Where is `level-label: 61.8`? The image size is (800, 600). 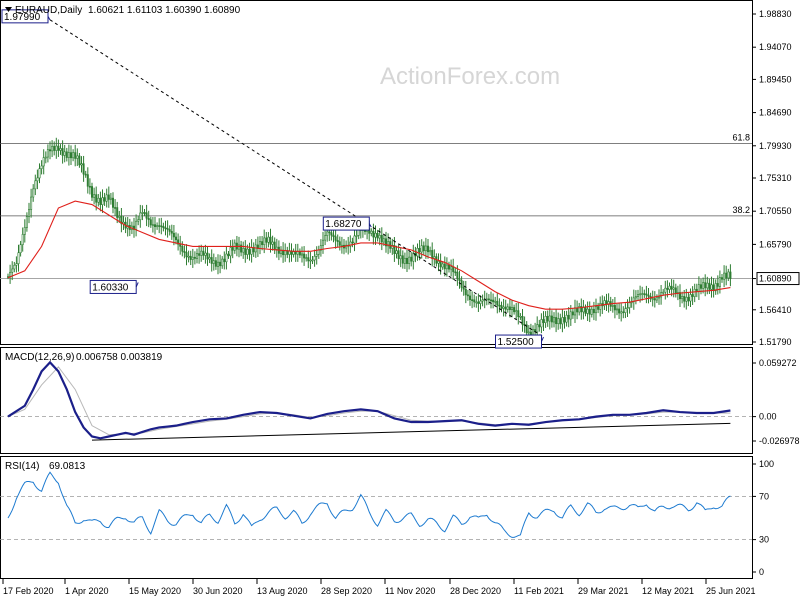
level-label: 61.8 is located at coordinates (741, 137).